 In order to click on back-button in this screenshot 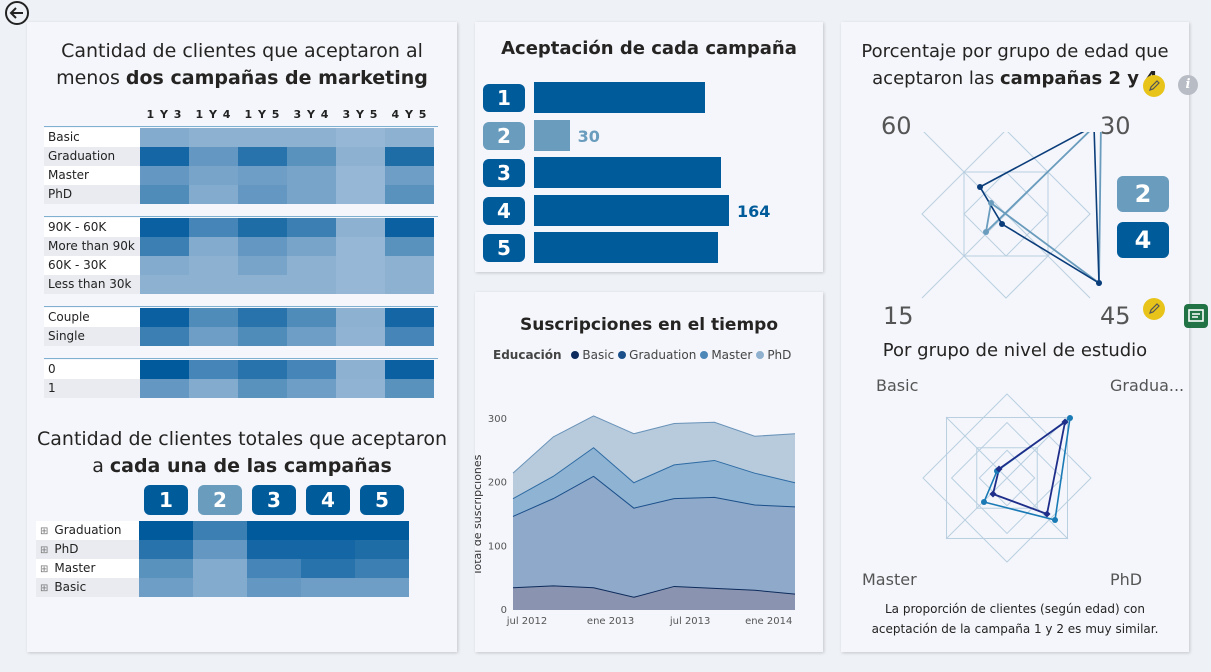, I will do `click(17, 13)`.